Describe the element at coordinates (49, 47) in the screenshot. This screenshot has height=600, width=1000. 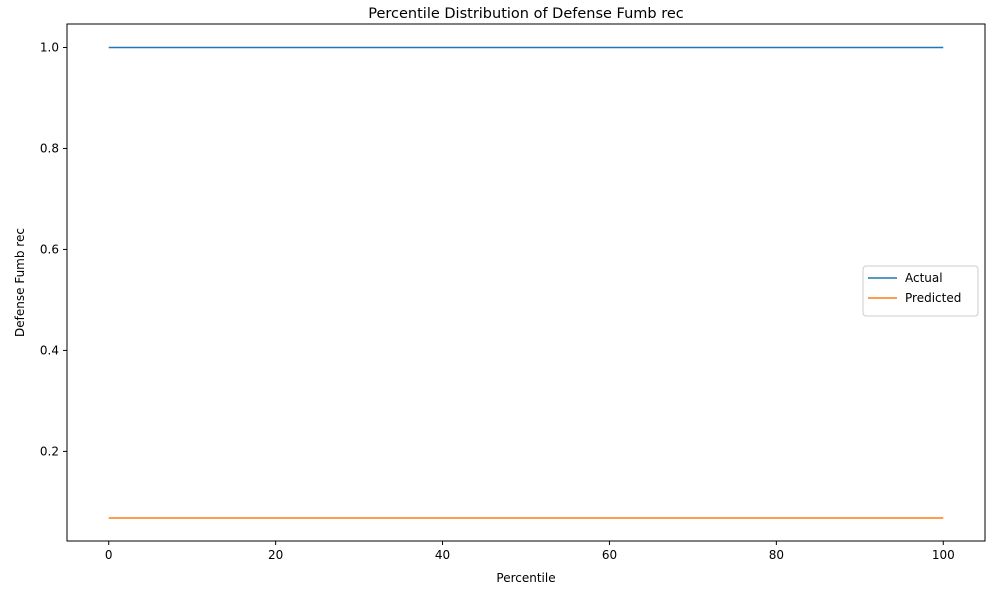
I see `y-tick-label: 1.0` at that location.